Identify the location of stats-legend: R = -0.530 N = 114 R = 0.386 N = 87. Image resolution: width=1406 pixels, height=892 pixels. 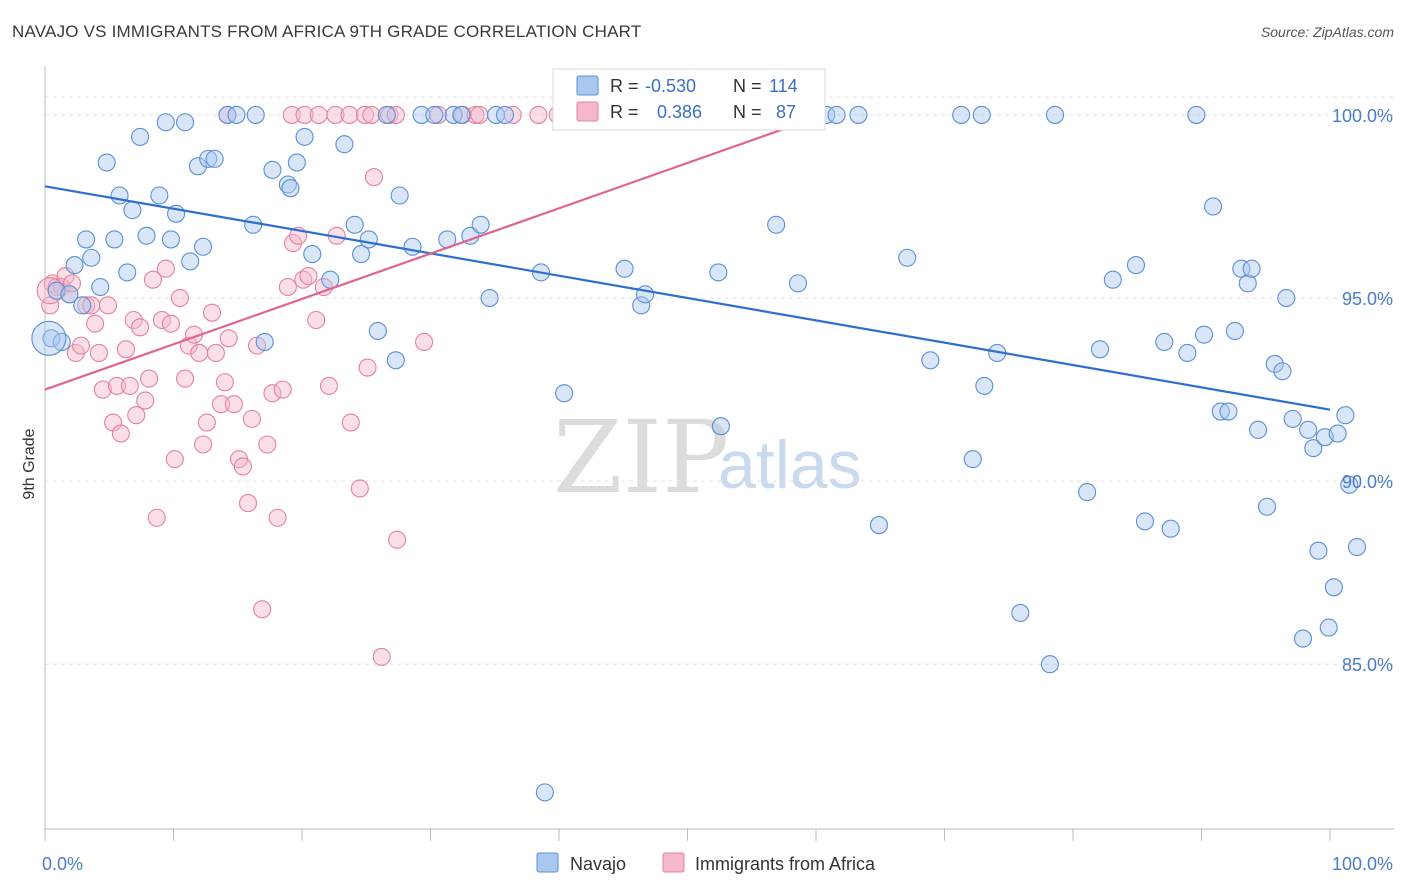
(689, 99).